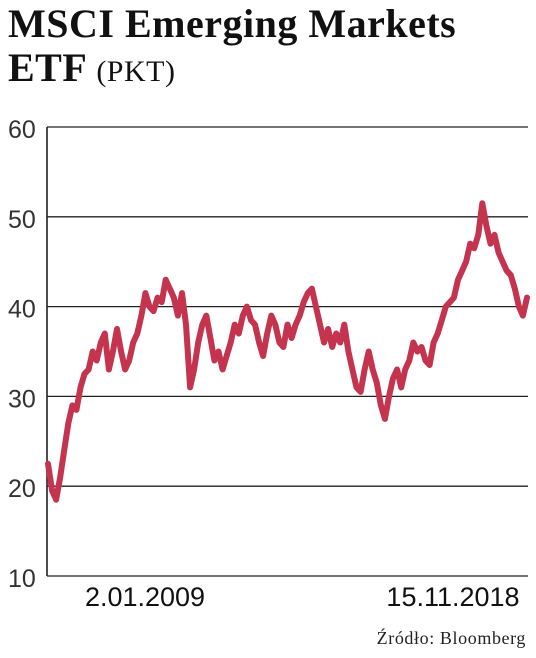  What do you see at coordinates (145, 597) in the screenshot?
I see `x-tick-label: 2.01.2009` at bounding box center [145, 597].